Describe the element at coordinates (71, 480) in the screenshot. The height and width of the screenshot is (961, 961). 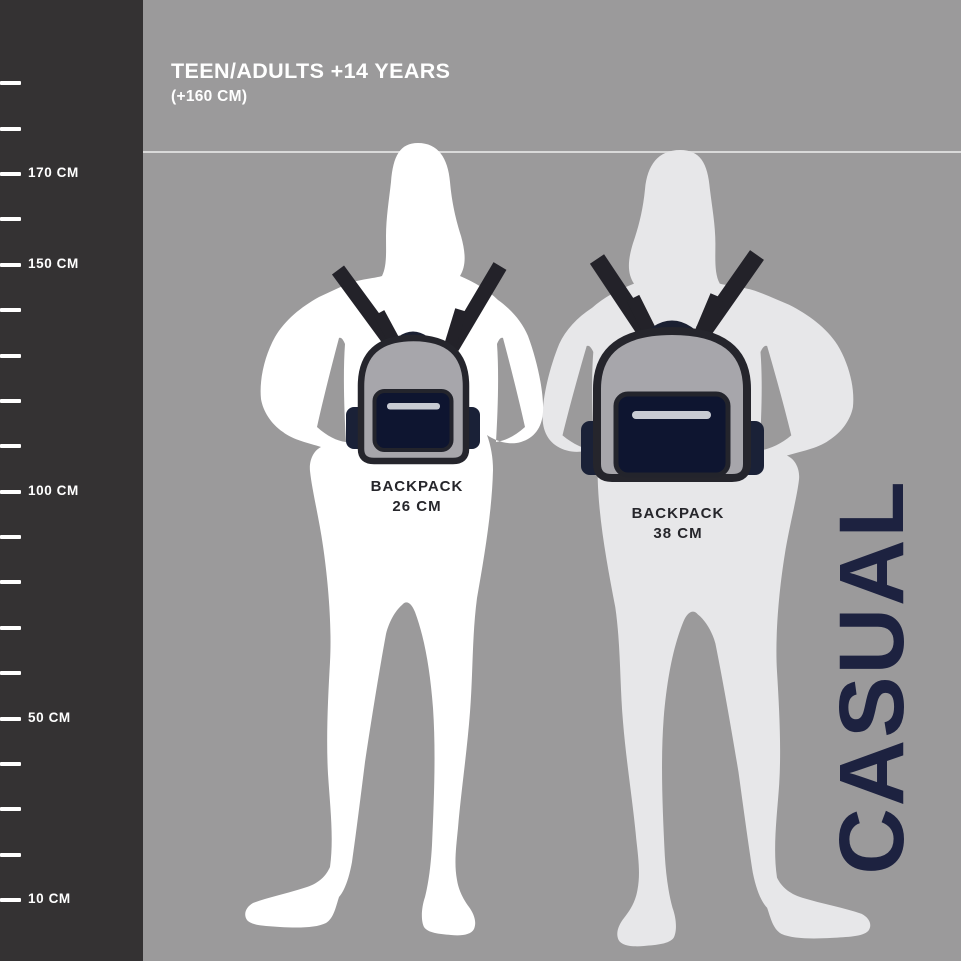
I see `height-ruler: 170 CM 150 CM 100 CM 50 CM 10 CM` at that location.